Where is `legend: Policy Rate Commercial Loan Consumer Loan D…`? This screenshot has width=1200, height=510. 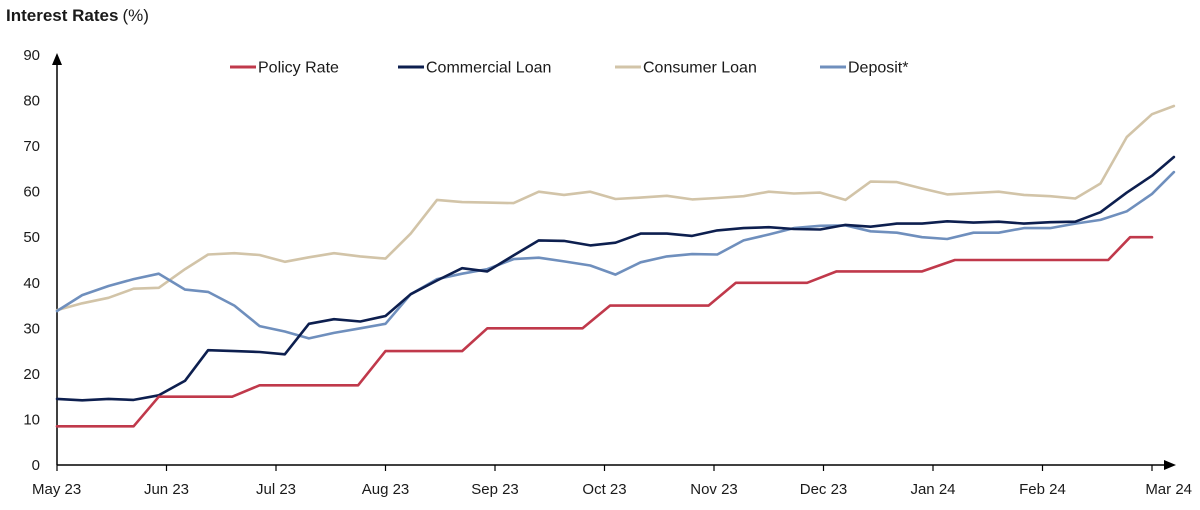
legend: Policy Rate Commercial Loan Consumer Loan D… is located at coordinates (569, 68).